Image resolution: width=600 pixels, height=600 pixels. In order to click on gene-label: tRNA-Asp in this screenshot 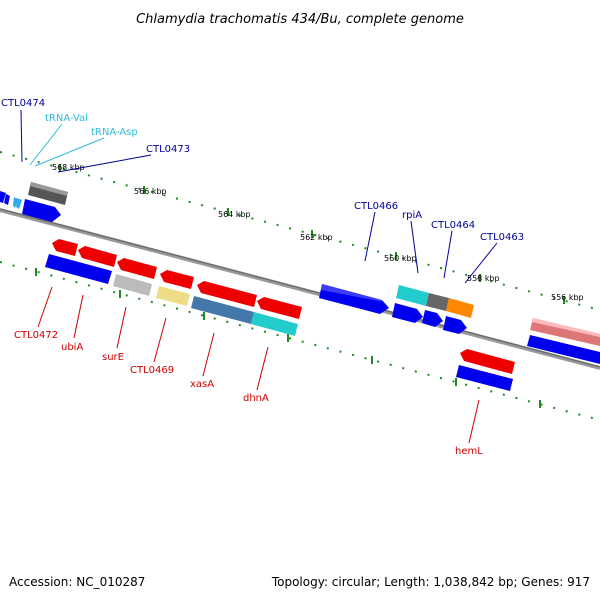, I will do `click(114, 132)`.